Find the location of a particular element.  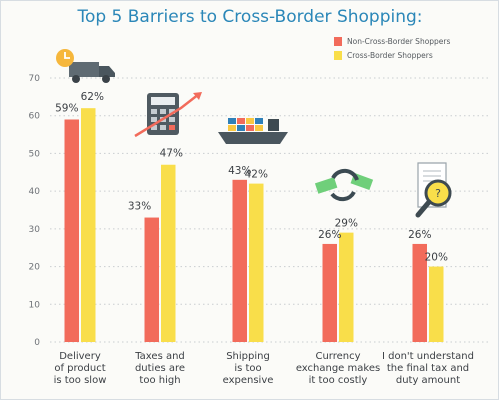

category-label: it too costly is located at coordinates (338, 380).